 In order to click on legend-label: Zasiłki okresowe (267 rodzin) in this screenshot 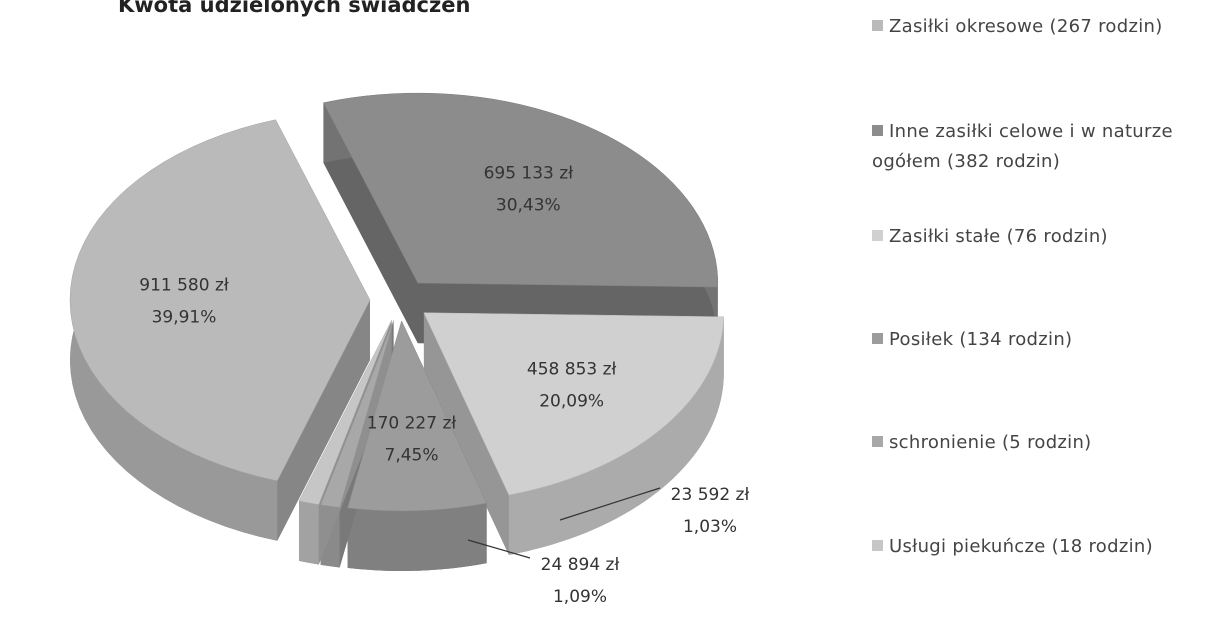, I will do `click(1026, 26)`.